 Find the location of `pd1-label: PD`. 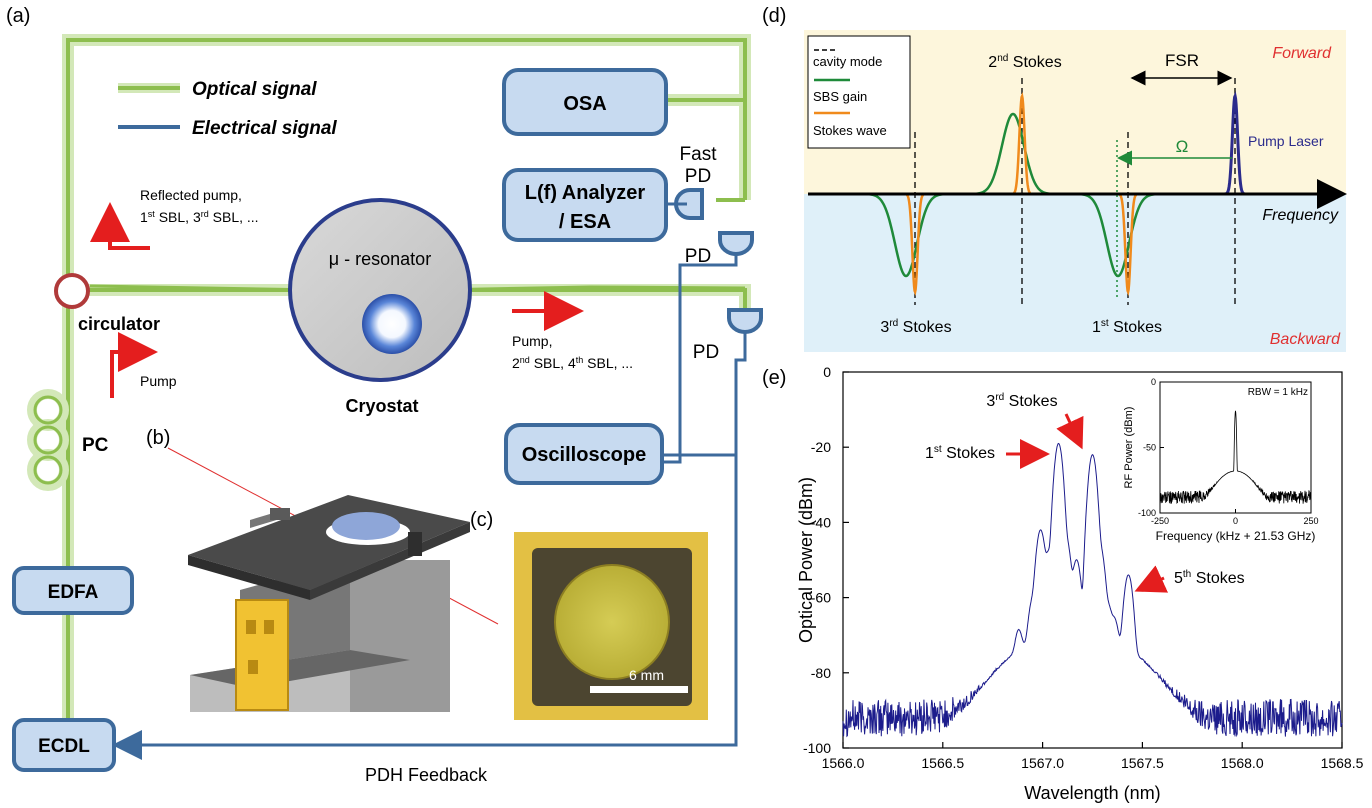

pd1-label: PD is located at coordinates (698, 256).